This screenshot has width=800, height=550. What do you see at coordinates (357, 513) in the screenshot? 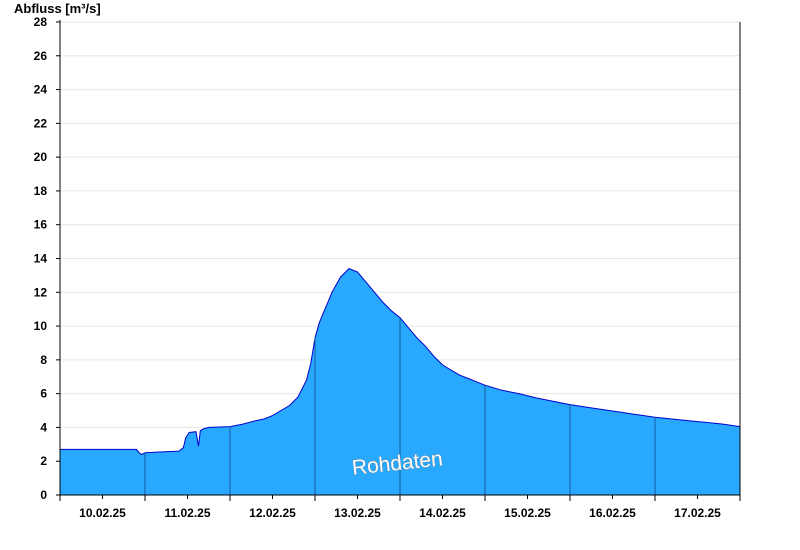
I see `x-tick-label-3: 13.02.25` at bounding box center [357, 513].